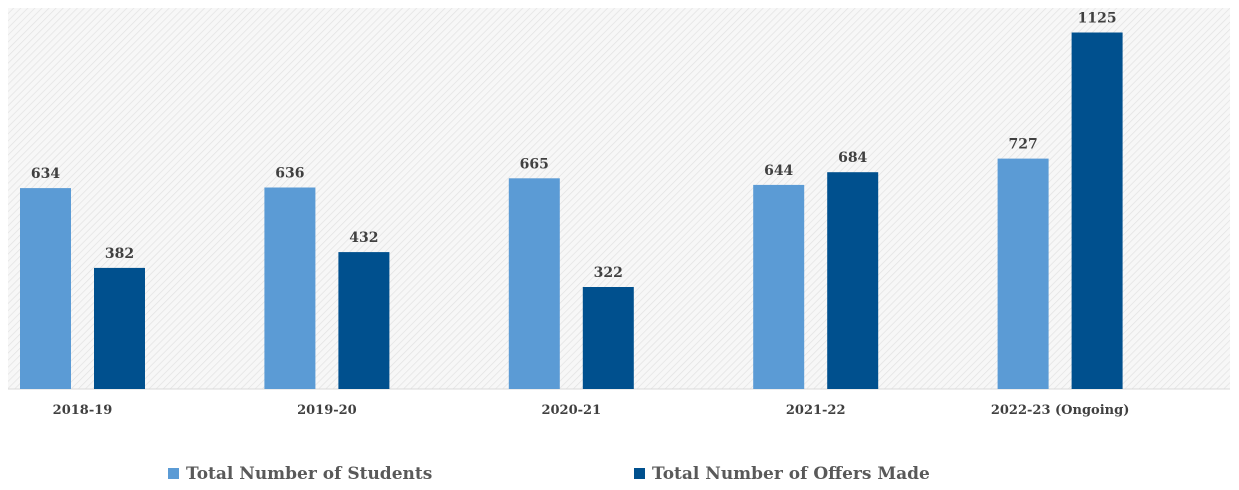  I want to click on x-tick-label: 2018-19, so click(83, 410).